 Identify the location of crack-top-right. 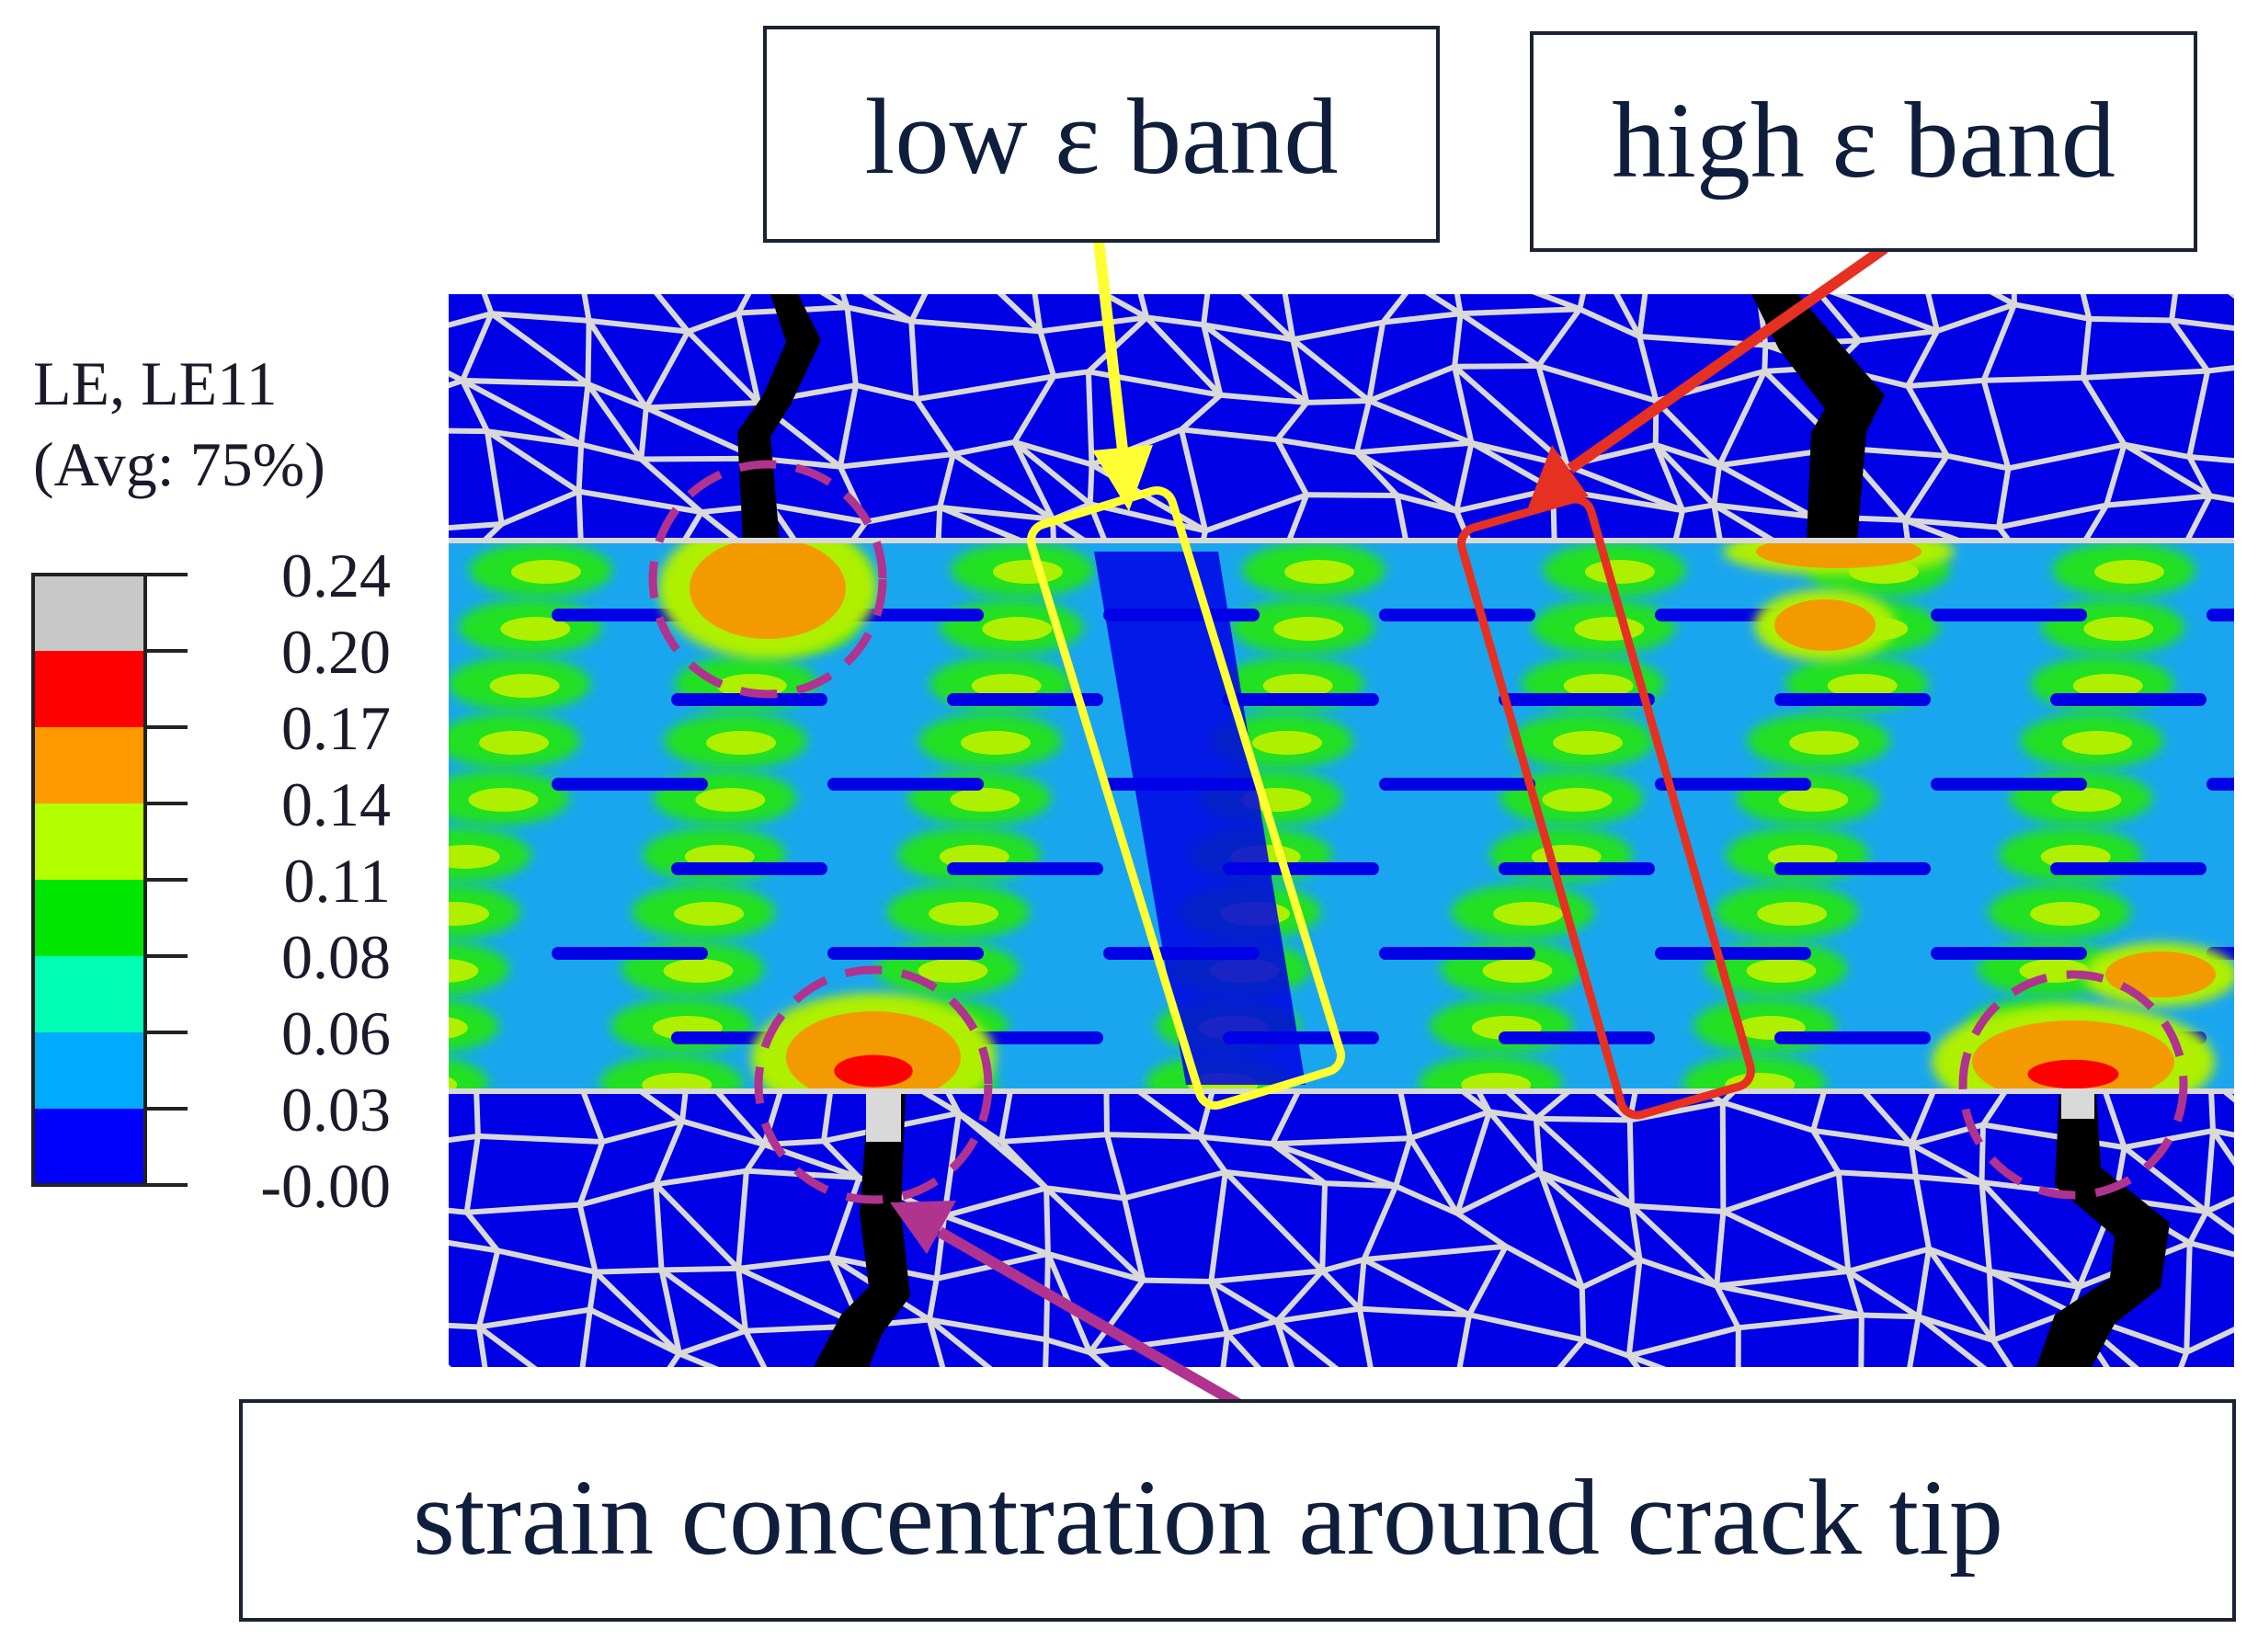
(1818, 418).